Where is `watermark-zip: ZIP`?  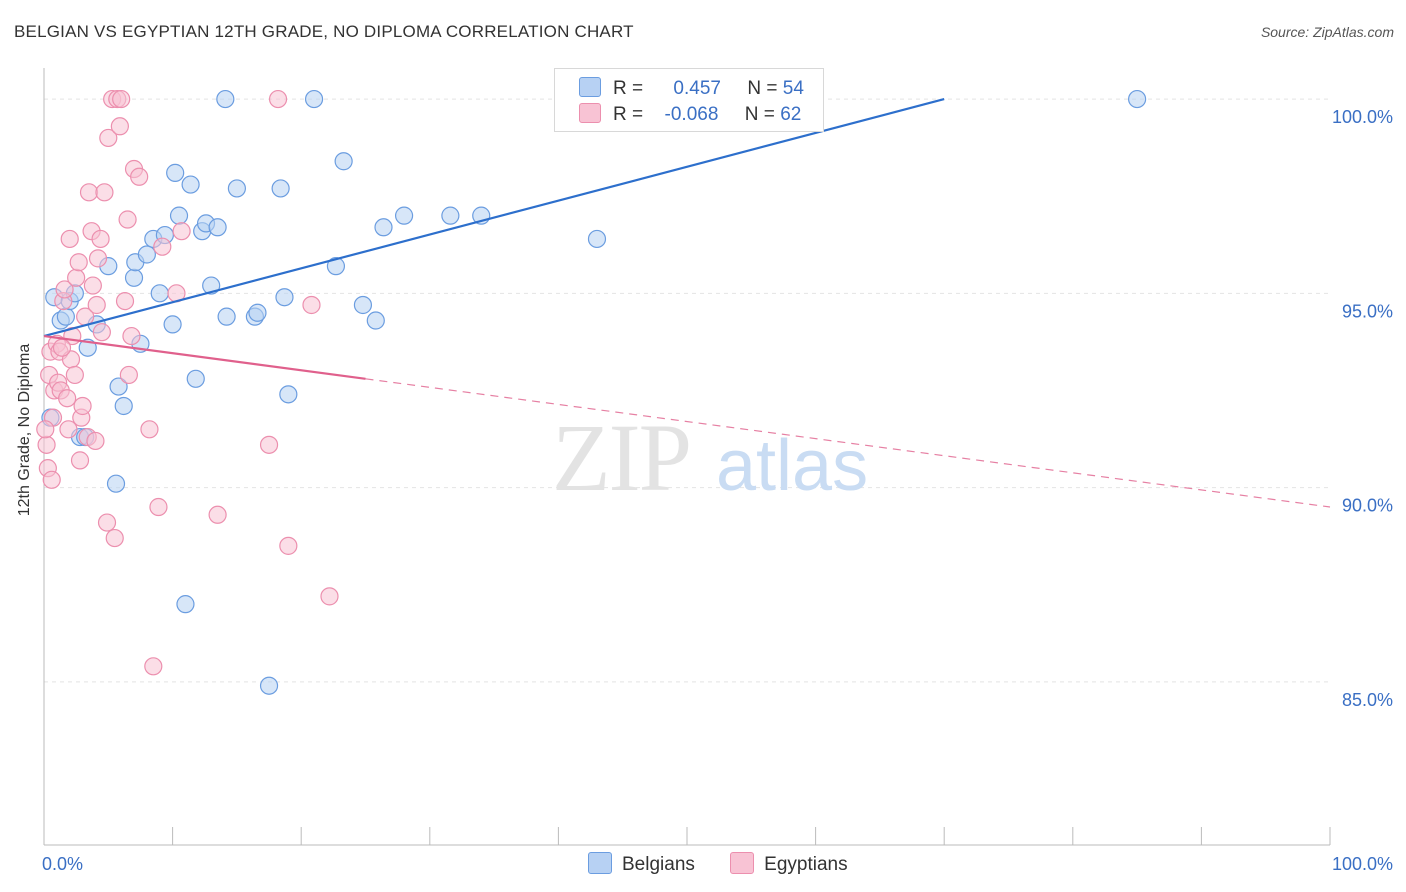 watermark-zip: ZIP is located at coordinates (621, 457).